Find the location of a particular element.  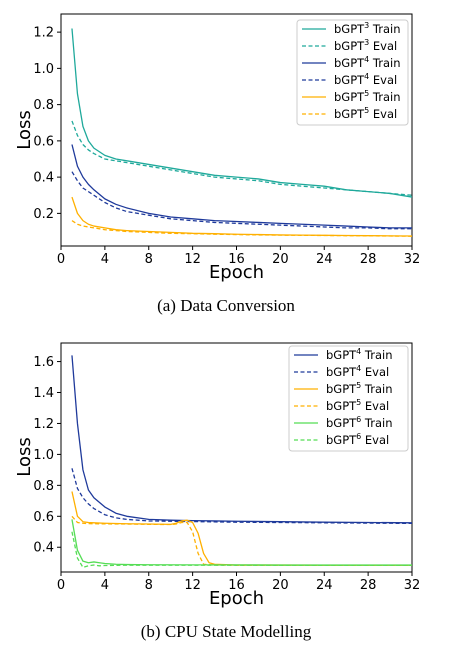

chart-caption: (a) Data Conversion is located at coordinates (226, 305).